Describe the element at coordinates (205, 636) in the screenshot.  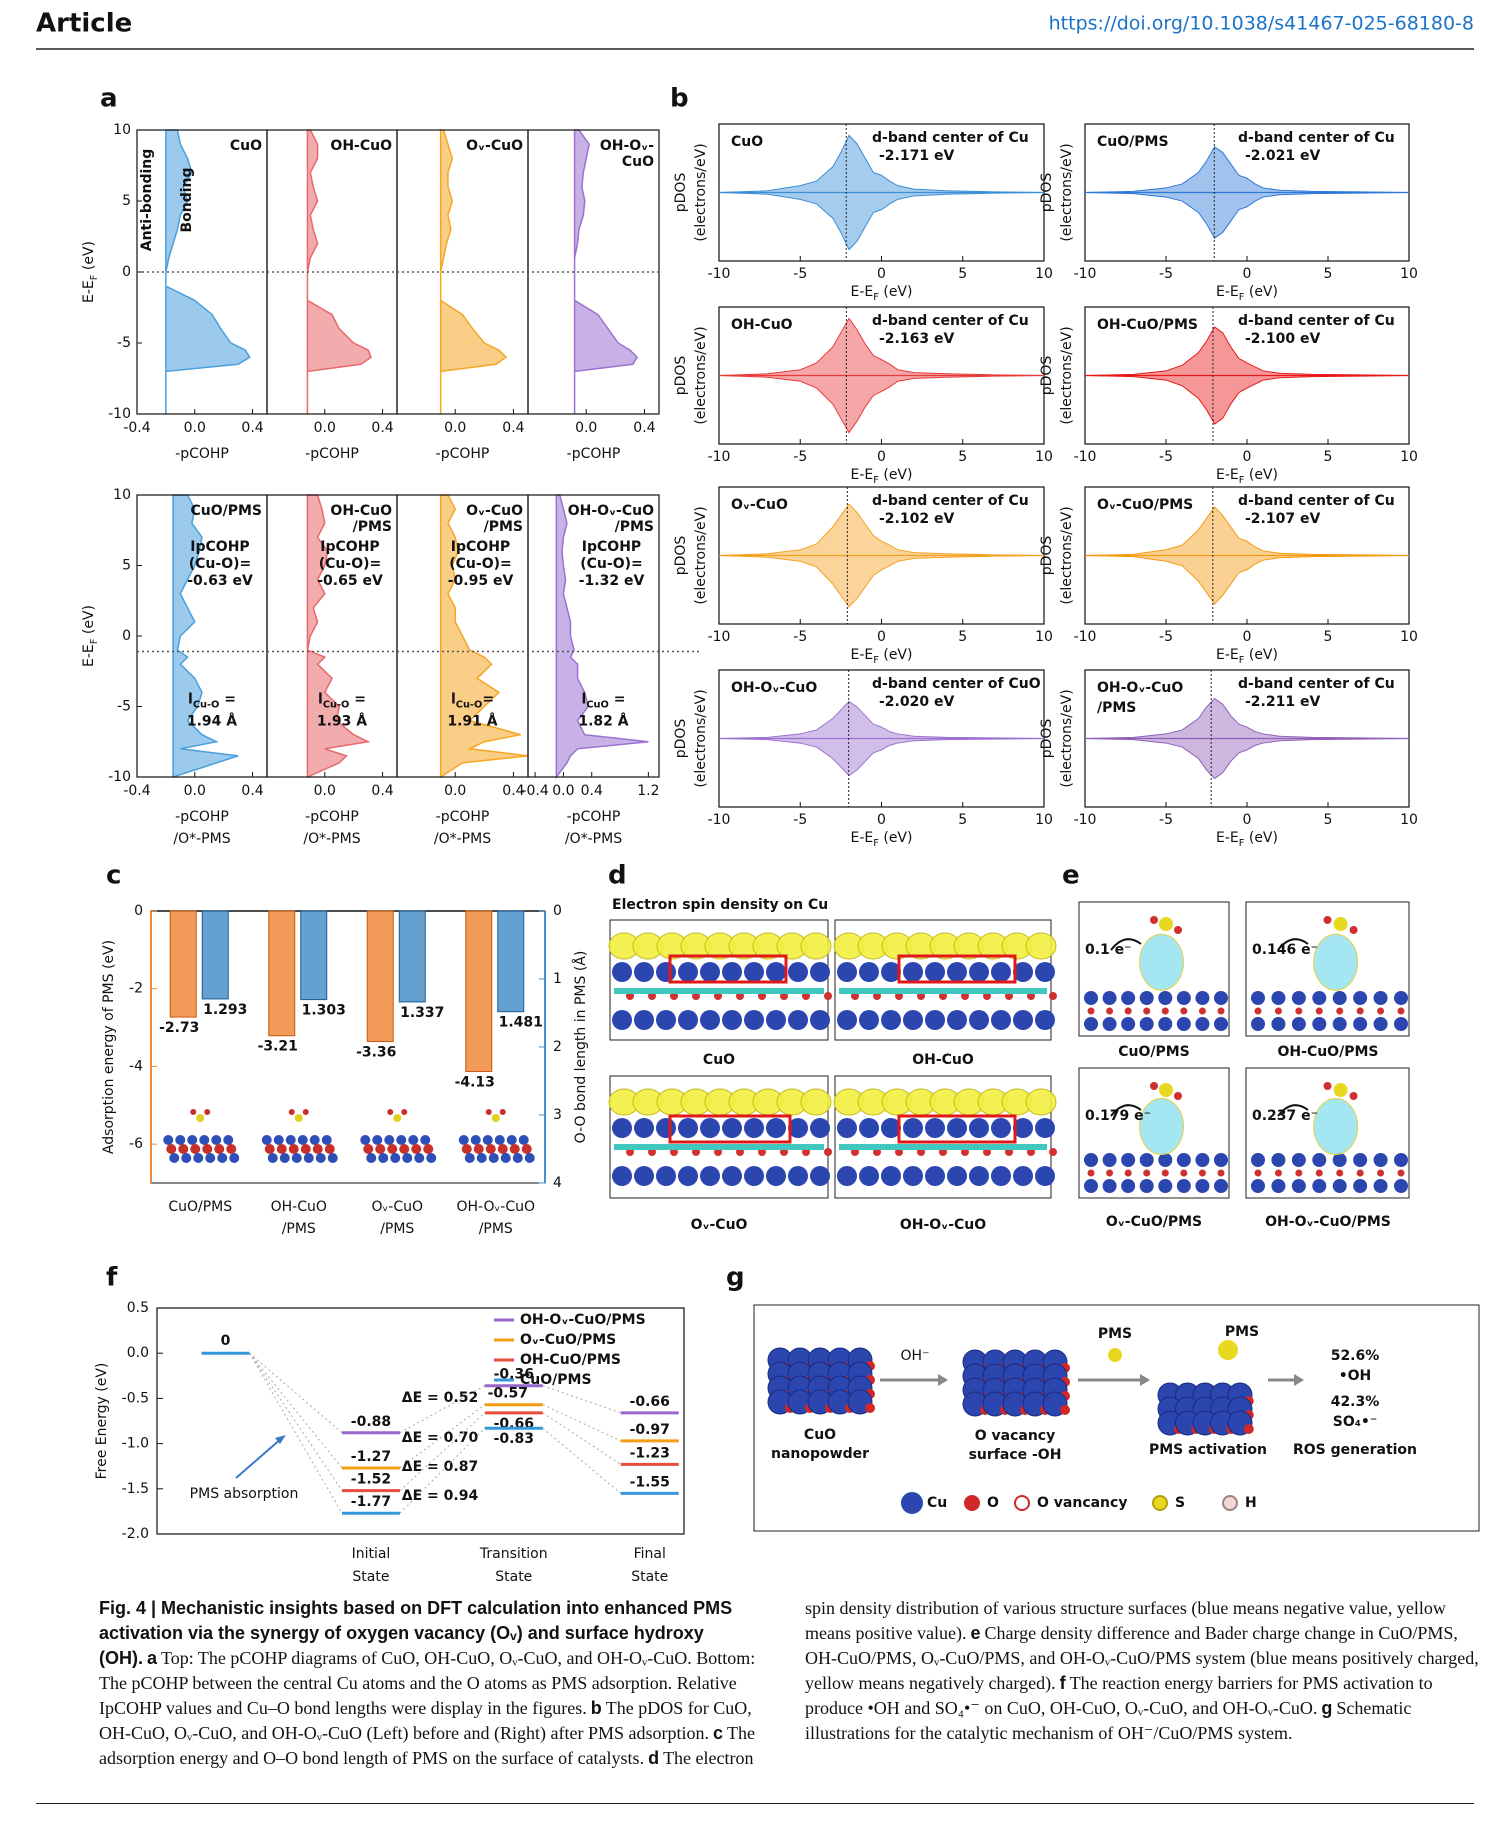
I see `pcohp-area` at that location.